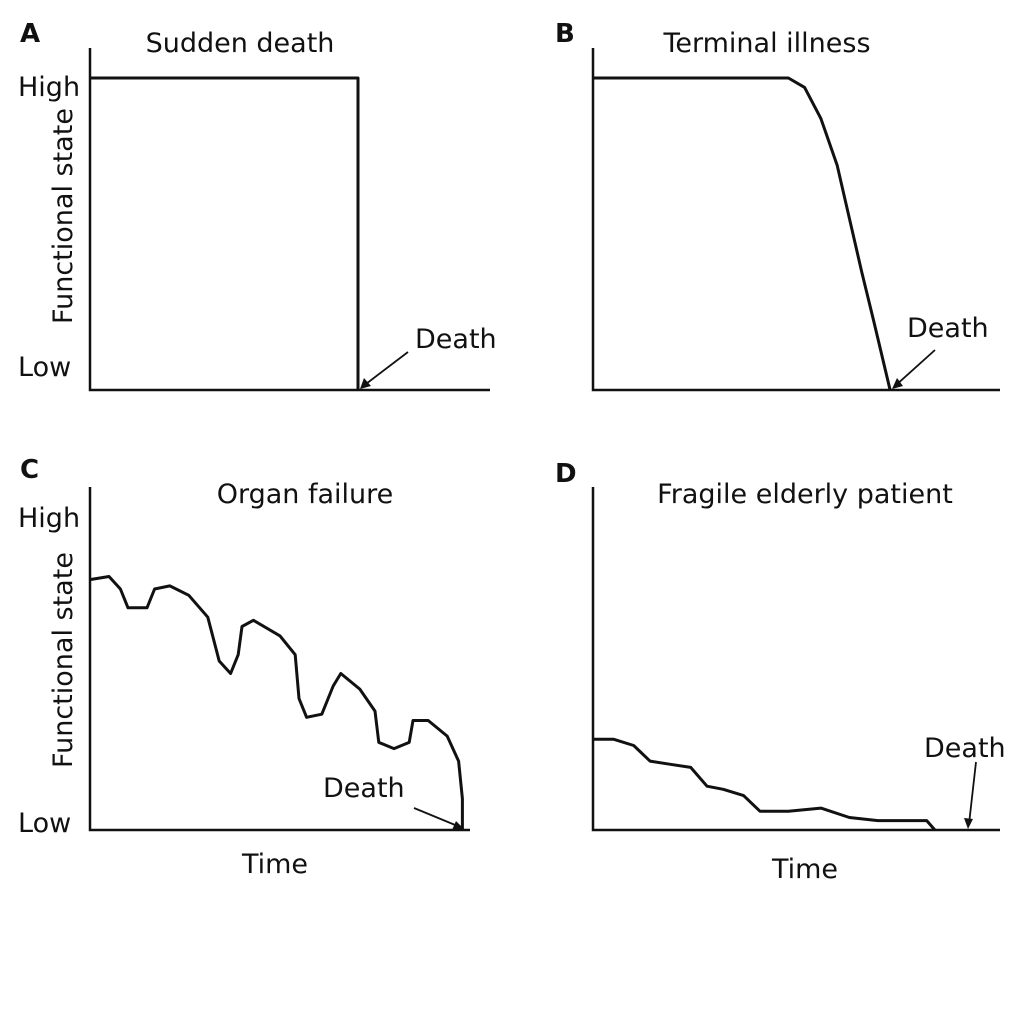 Image resolution: width=1020 pixels, height=1020 pixels. Describe the element at coordinates (29, 470) in the screenshot. I see `panel-letter: C` at that location.